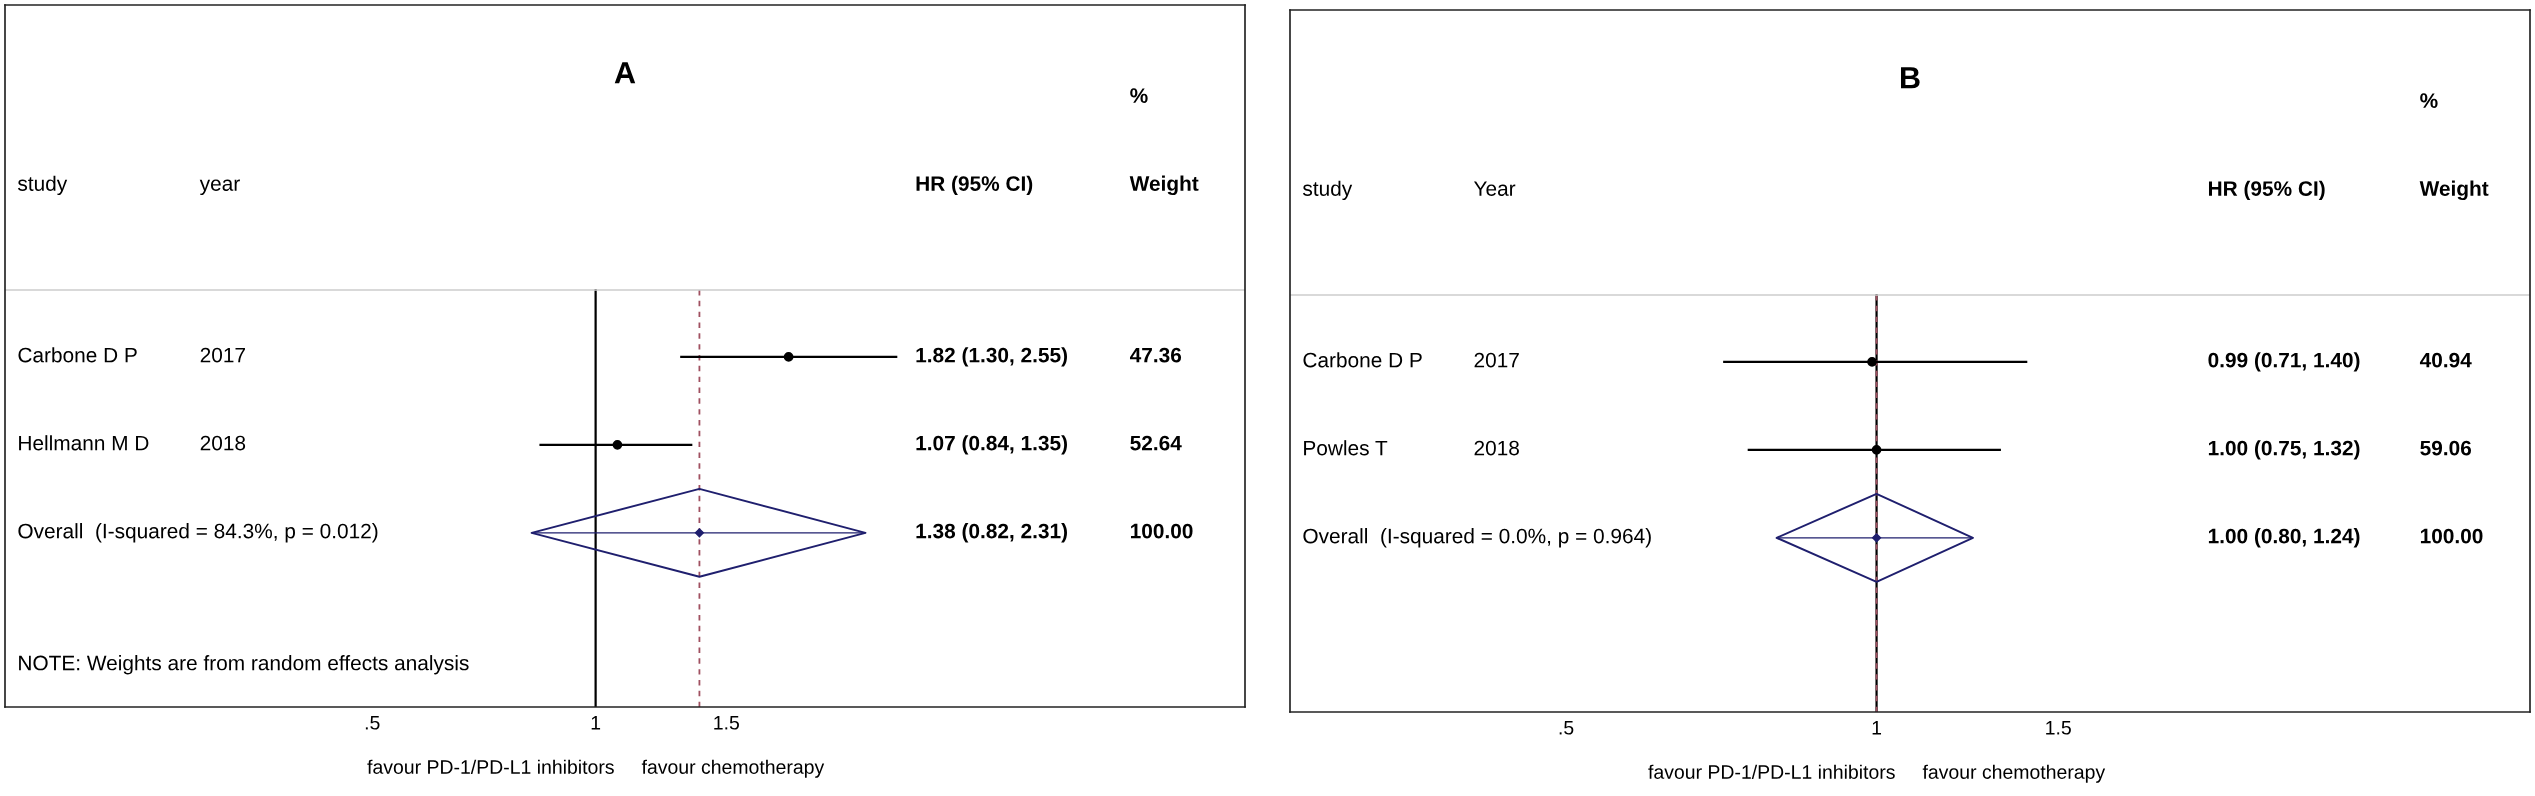 This screenshot has height=796, width=2535. I want to click on annotation: 40.94, so click(2445, 360).